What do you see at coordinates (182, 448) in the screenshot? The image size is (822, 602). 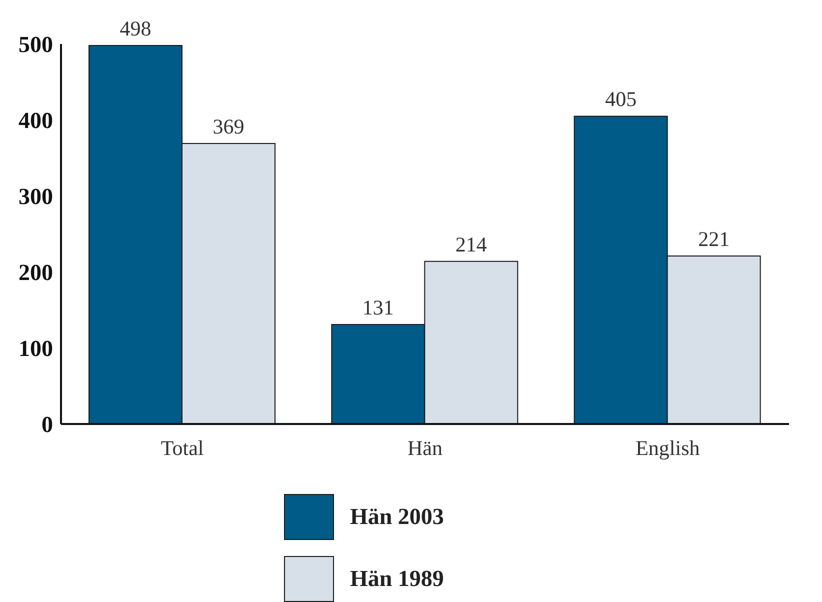 I see `x-tick-label: Total` at bounding box center [182, 448].